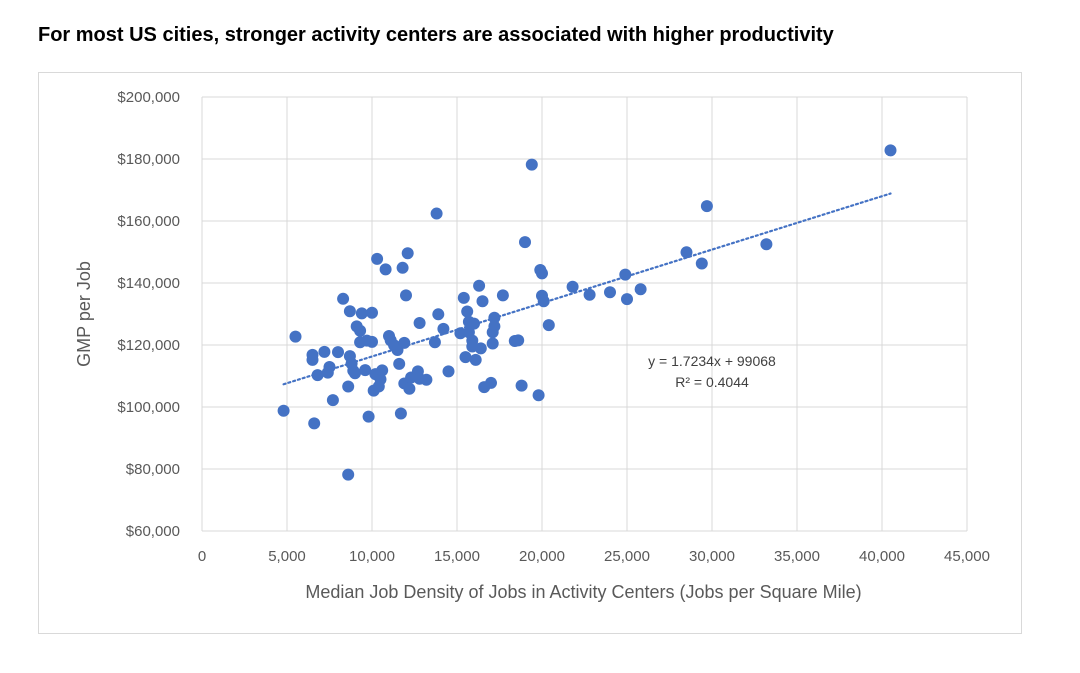  What do you see at coordinates (882, 556) in the screenshot?
I see `x-tick-label: 40,000` at bounding box center [882, 556].